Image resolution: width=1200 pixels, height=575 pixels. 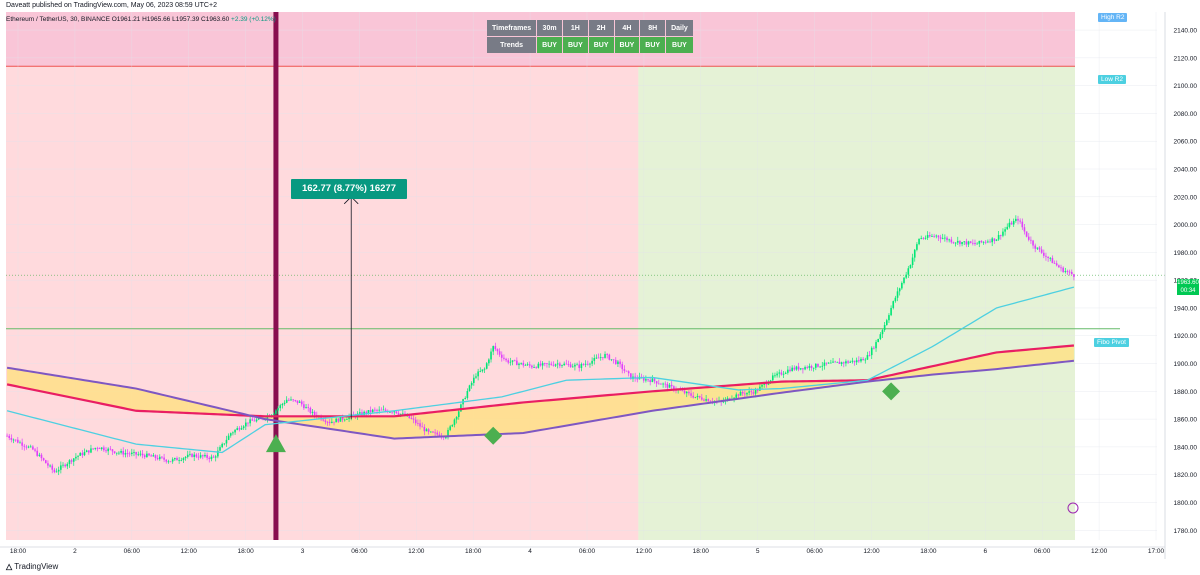 What do you see at coordinates (758, 551) in the screenshot?
I see `x-tick-label: 5` at bounding box center [758, 551].